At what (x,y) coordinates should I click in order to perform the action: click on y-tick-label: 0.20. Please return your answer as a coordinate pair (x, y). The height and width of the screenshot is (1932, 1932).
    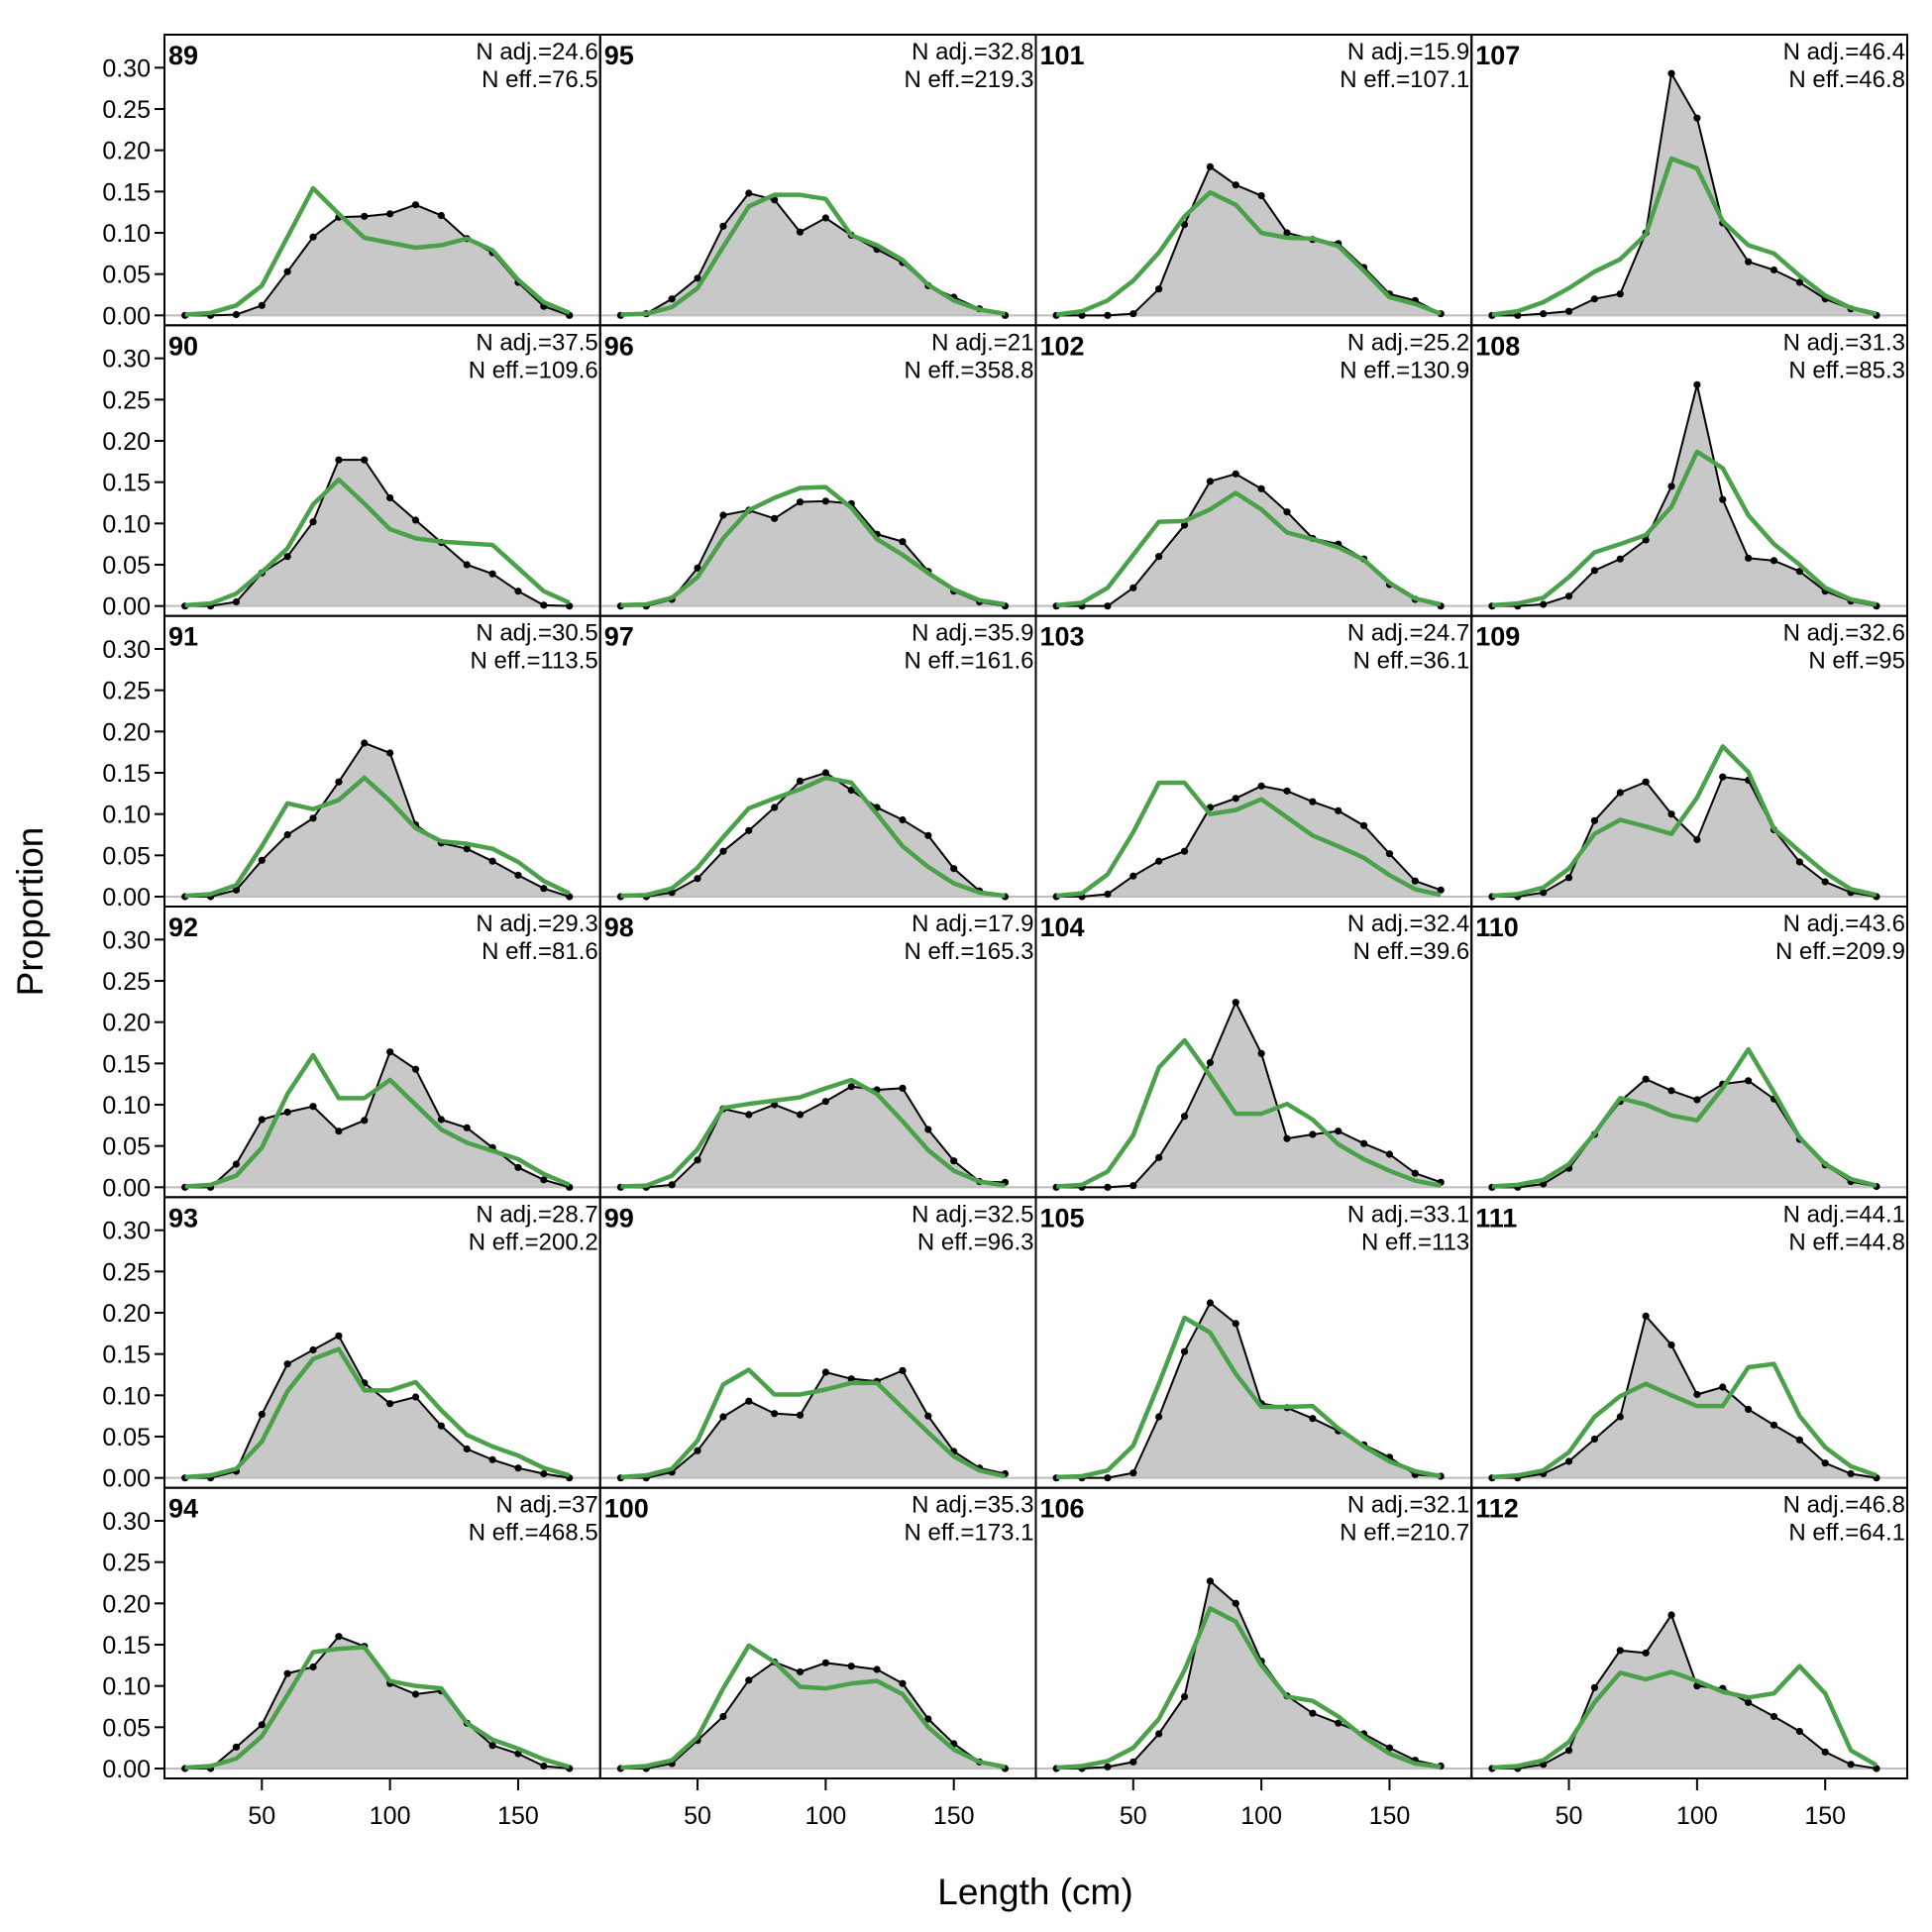
    Looking at the image, I should click on (127, 151).